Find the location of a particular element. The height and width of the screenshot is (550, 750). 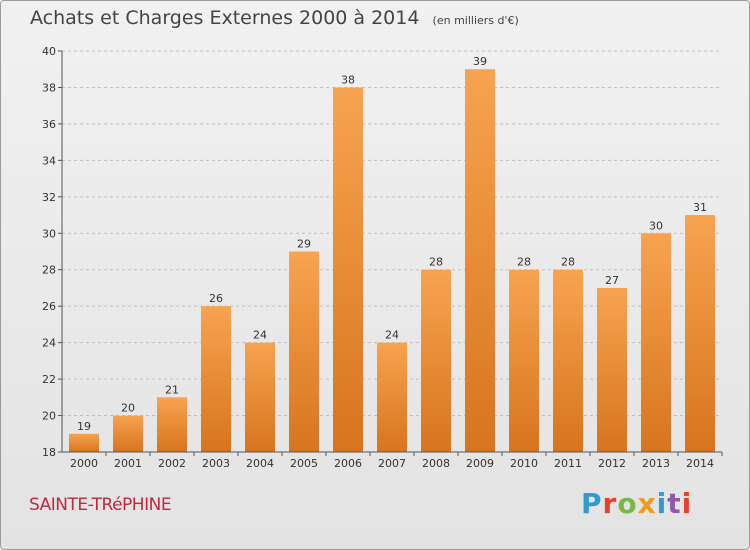

x-tick-label: 2011 is located at coordinates (568, 463).